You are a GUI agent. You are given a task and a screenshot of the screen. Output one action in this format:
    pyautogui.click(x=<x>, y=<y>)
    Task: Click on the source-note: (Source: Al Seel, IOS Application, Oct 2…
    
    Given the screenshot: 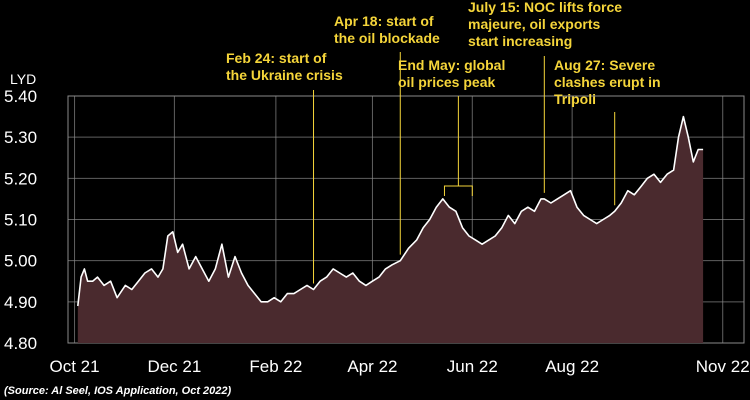 What is the action you would take?
    pyautogui.click(x=118, y=391)
    